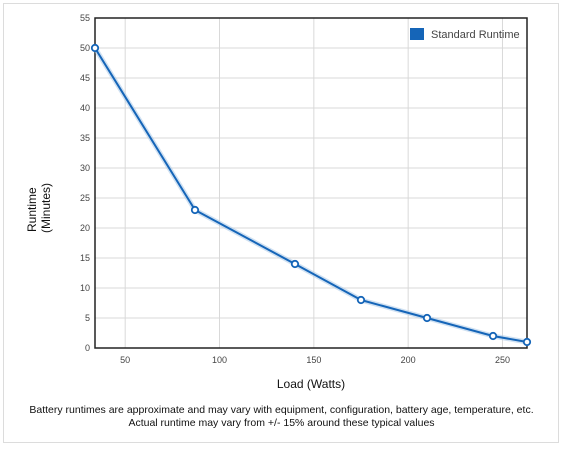  What do you see at coordinates (85, 168) in the screenshot?
I see `y-tick-label: 30` at bounding box center [85, 168].